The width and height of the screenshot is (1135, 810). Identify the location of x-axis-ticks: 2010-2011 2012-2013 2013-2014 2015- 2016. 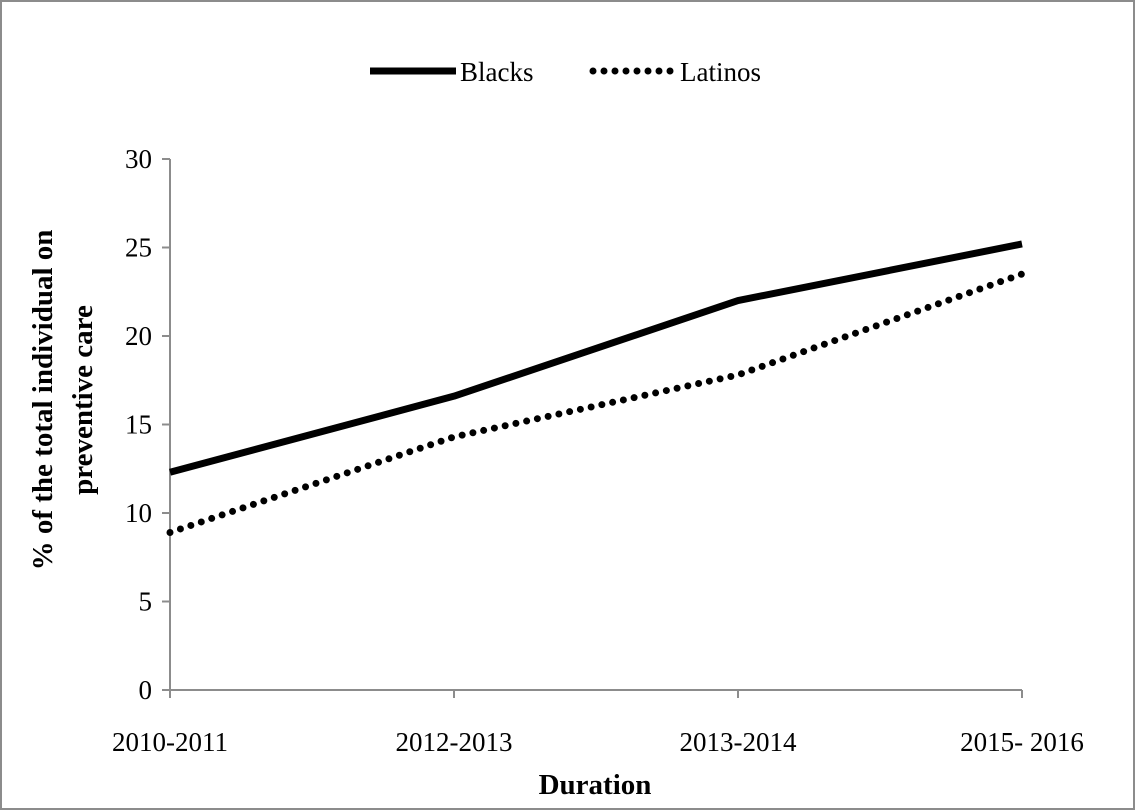
(598, 723).